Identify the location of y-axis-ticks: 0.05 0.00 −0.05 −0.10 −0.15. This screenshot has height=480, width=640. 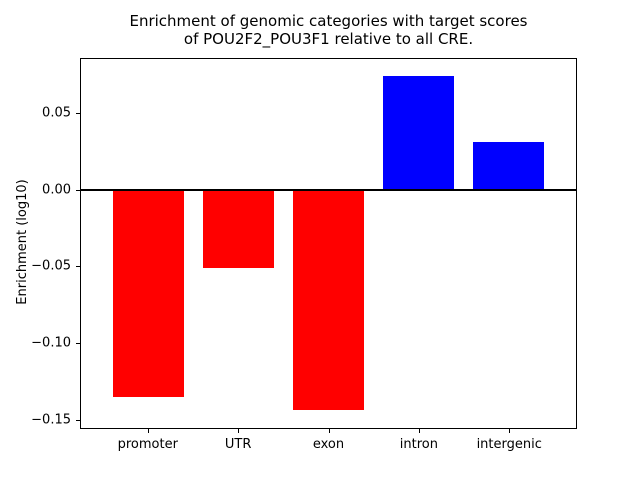
(40, 243).